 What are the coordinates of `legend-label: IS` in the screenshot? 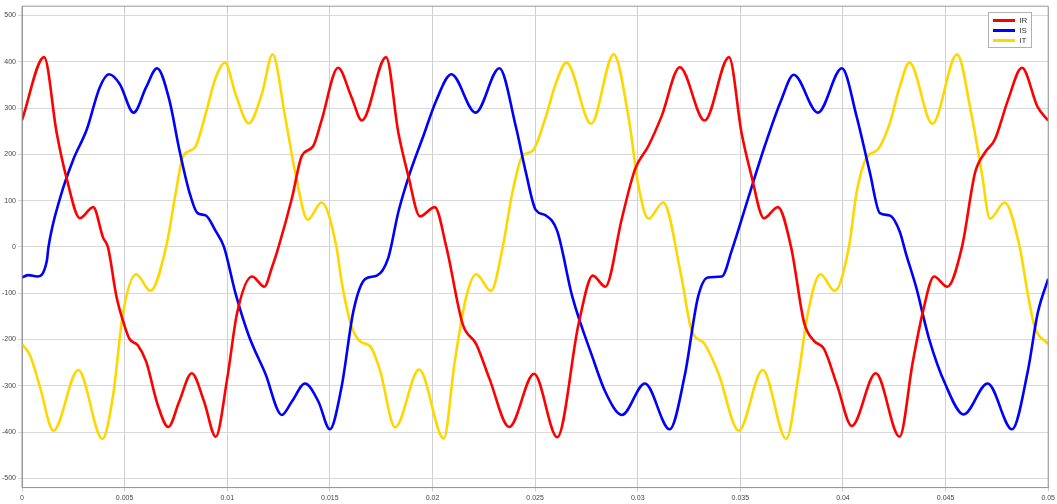 It's located at (1023, 30).